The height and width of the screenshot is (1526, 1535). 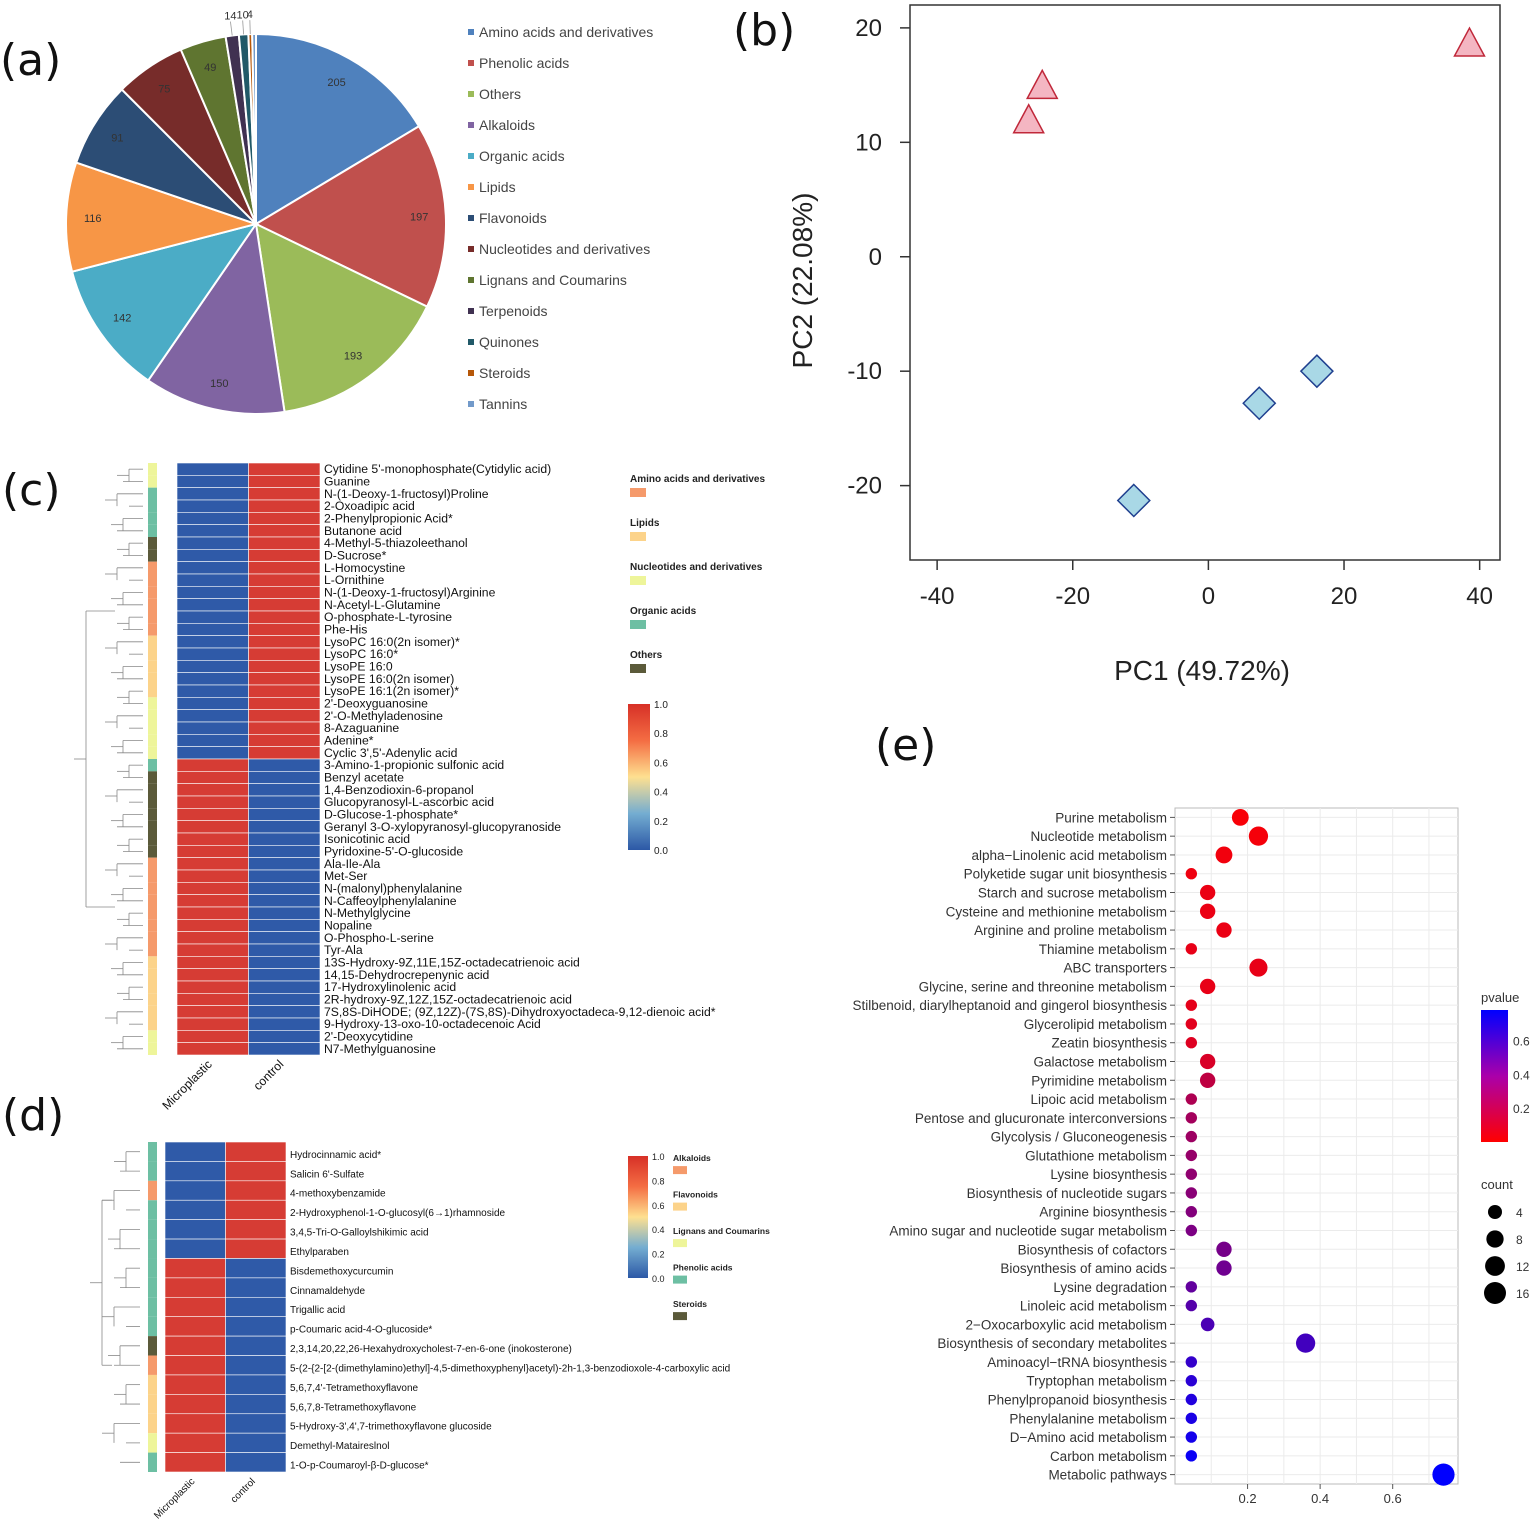 I want to click on class-legend-label: Organic acids, so click(x=663, y=611).